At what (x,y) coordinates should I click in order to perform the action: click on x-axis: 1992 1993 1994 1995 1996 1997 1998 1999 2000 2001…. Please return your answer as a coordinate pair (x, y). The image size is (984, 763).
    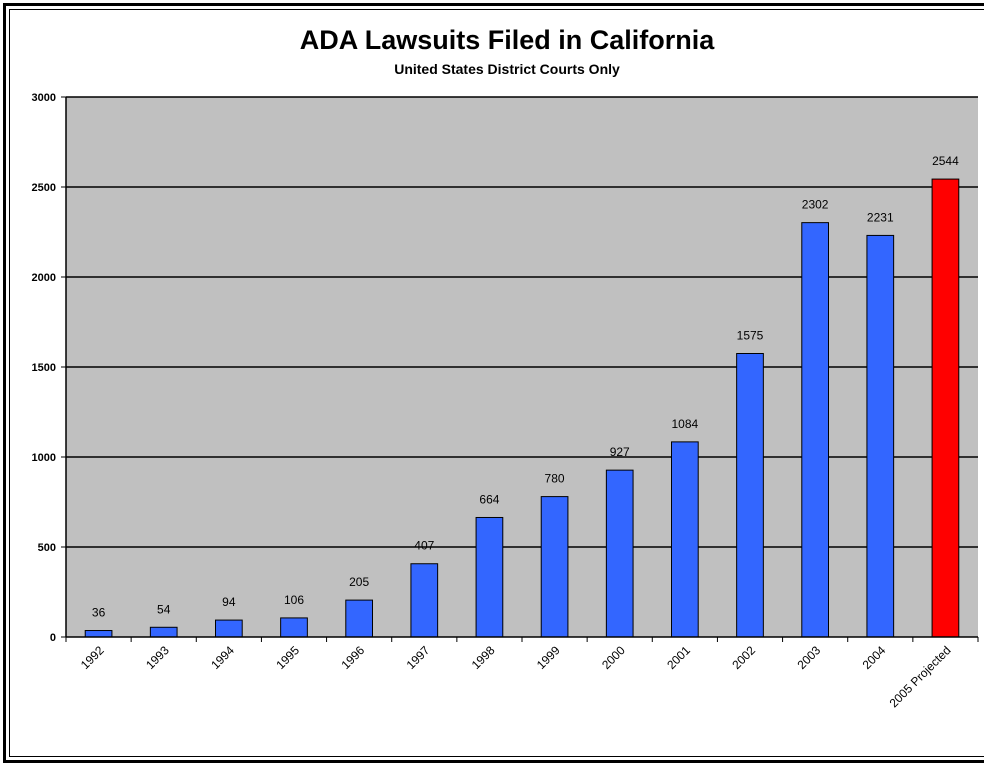
    Looking at the image, I should click on (522, 673).